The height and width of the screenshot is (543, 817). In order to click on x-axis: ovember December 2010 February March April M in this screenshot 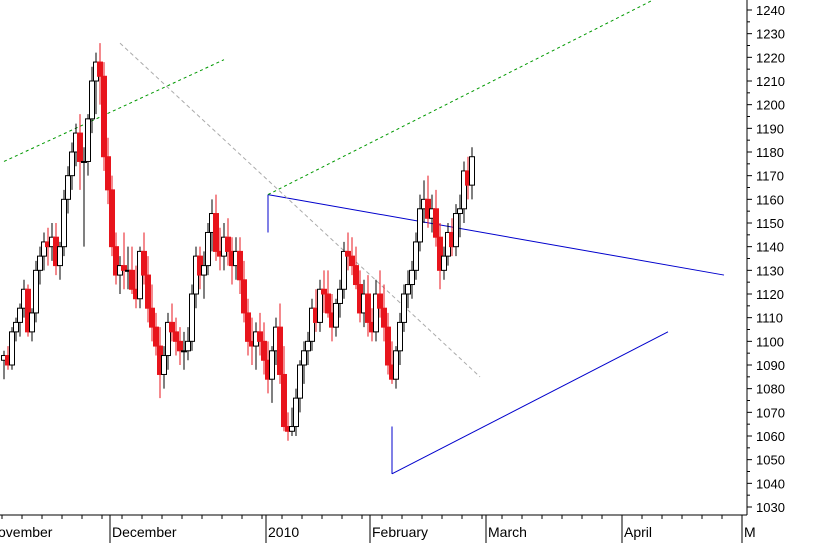, I will do `click(378, 528)`.